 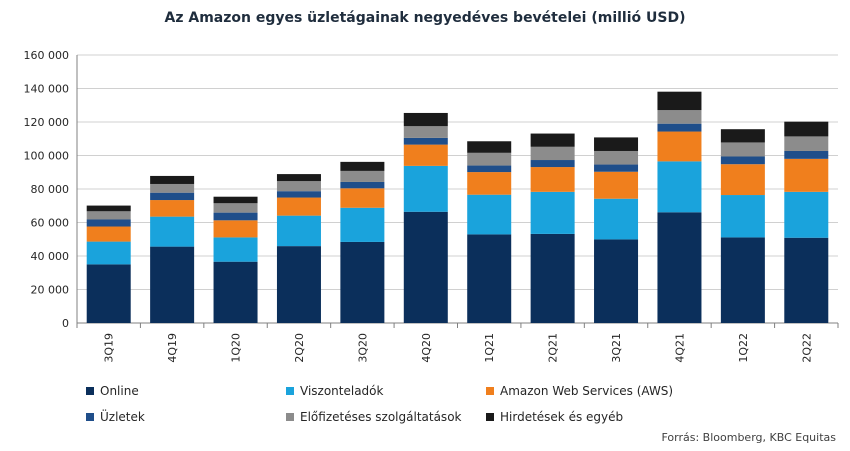 What do you see at coordinates (172, 188) in the screenshot?
I see `bar-segment-4Q19-s4` at bounding box center [172, 188].